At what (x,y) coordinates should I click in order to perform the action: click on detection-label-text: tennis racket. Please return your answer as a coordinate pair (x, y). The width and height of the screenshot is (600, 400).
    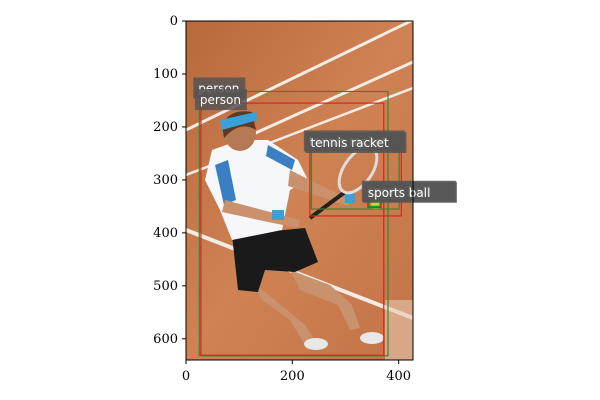
    Looking at the image, I should click on (349, 143).